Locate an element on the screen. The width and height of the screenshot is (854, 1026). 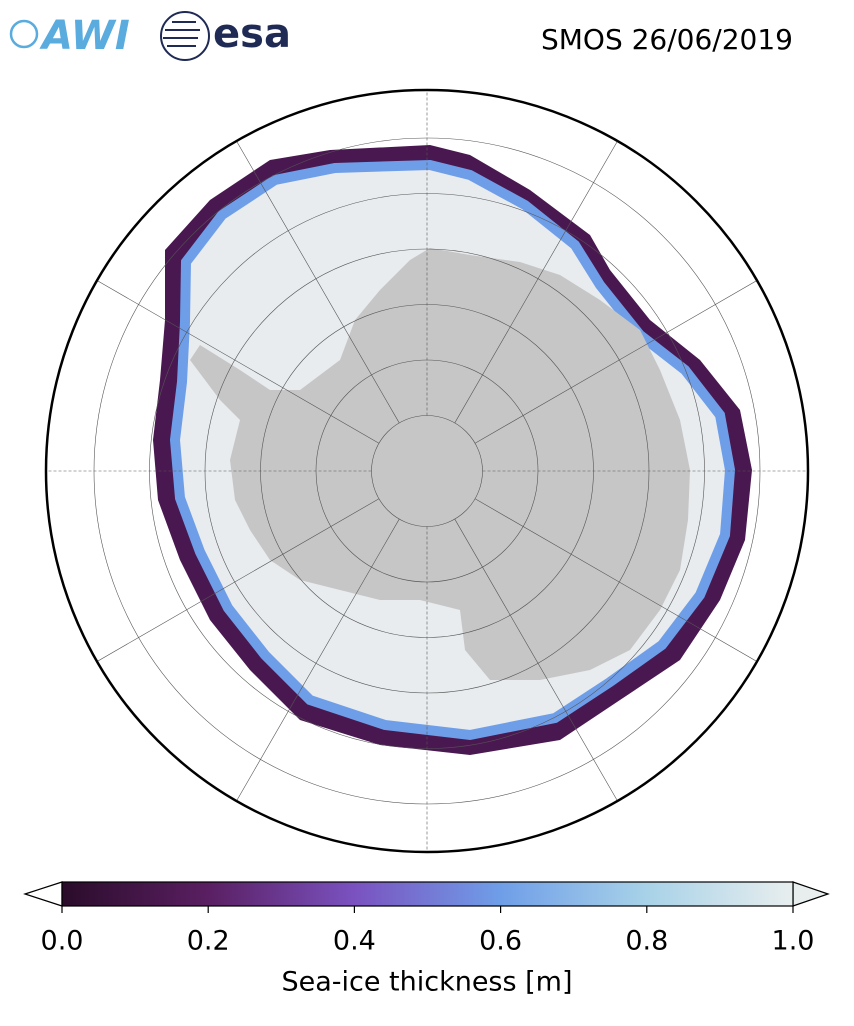
esa-logo: esa is located at coordinates (225, 36).